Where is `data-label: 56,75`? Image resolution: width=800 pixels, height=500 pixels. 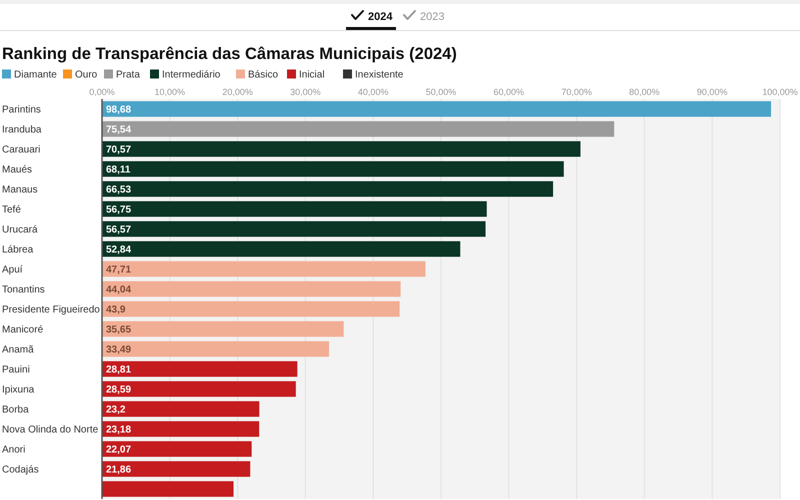 data-label: 56,75 is located at coordinates (119, 210).